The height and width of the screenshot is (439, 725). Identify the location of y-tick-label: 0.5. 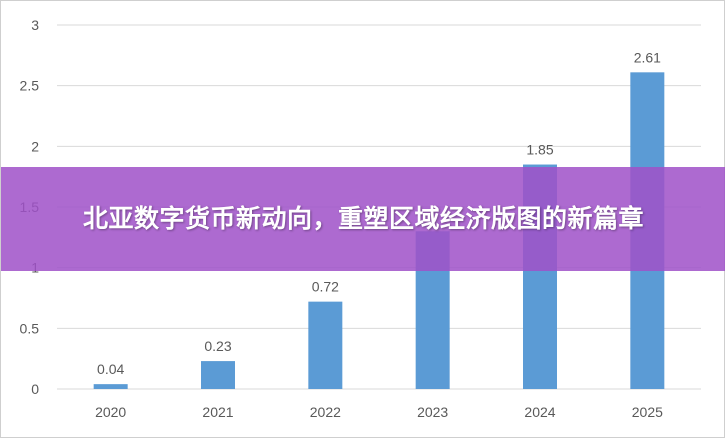
(30, 328).